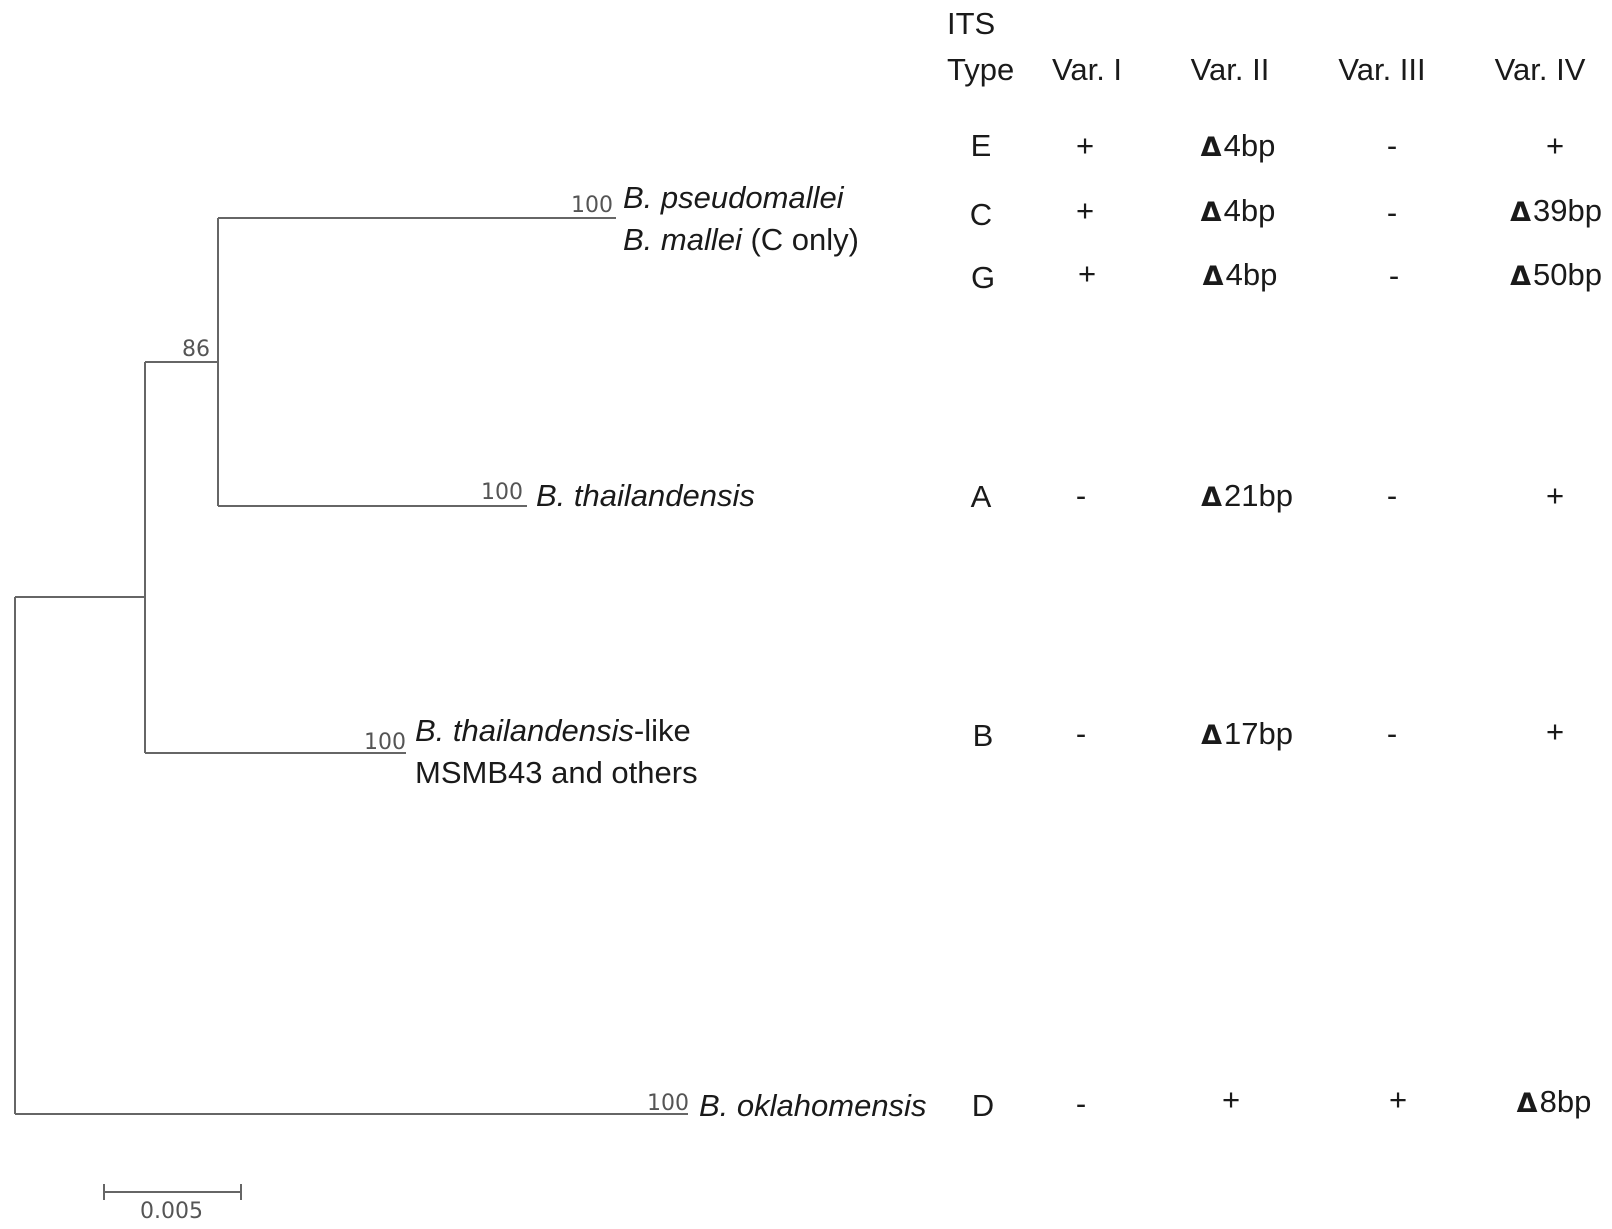  I want to click on header-its: ITS, so click(971, 23).